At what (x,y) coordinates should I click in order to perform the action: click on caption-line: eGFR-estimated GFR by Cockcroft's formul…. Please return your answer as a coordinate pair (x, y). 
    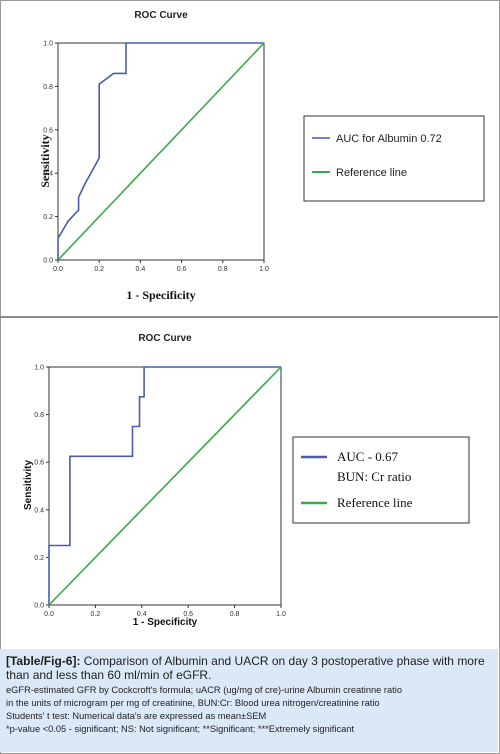
    Looking at the image, I should click on (204, 690).